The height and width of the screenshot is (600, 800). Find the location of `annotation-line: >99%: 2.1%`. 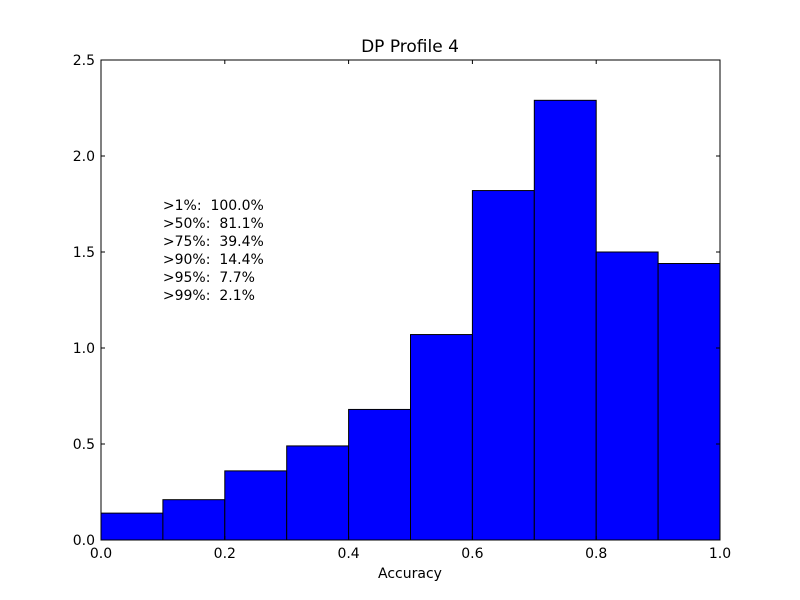

annotation-line: >99%: 2.1% is located at coordinates (209, 296).